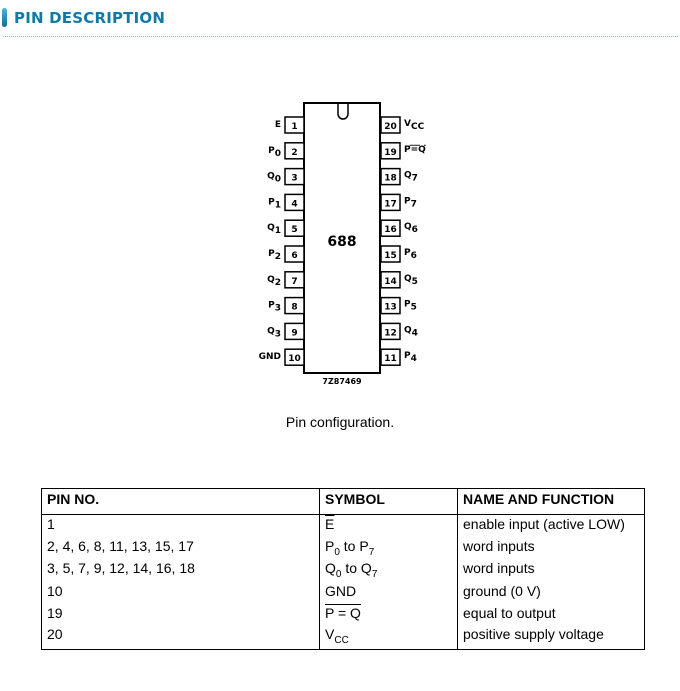 The image size is (680, 691). I want to click on symbol-cell: P = Q, so click(388, 614).